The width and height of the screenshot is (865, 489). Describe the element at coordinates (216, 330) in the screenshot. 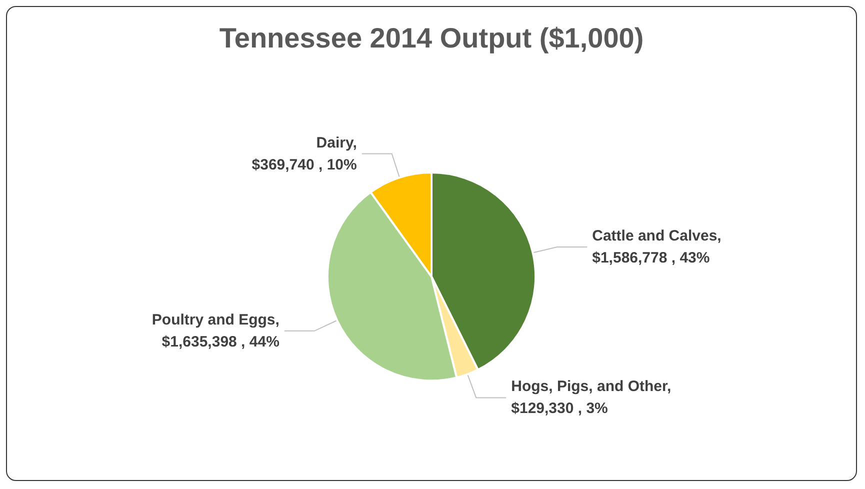

I see `slice-label: Poultry and Eggs, $1,635,398 , 44%` at that location.